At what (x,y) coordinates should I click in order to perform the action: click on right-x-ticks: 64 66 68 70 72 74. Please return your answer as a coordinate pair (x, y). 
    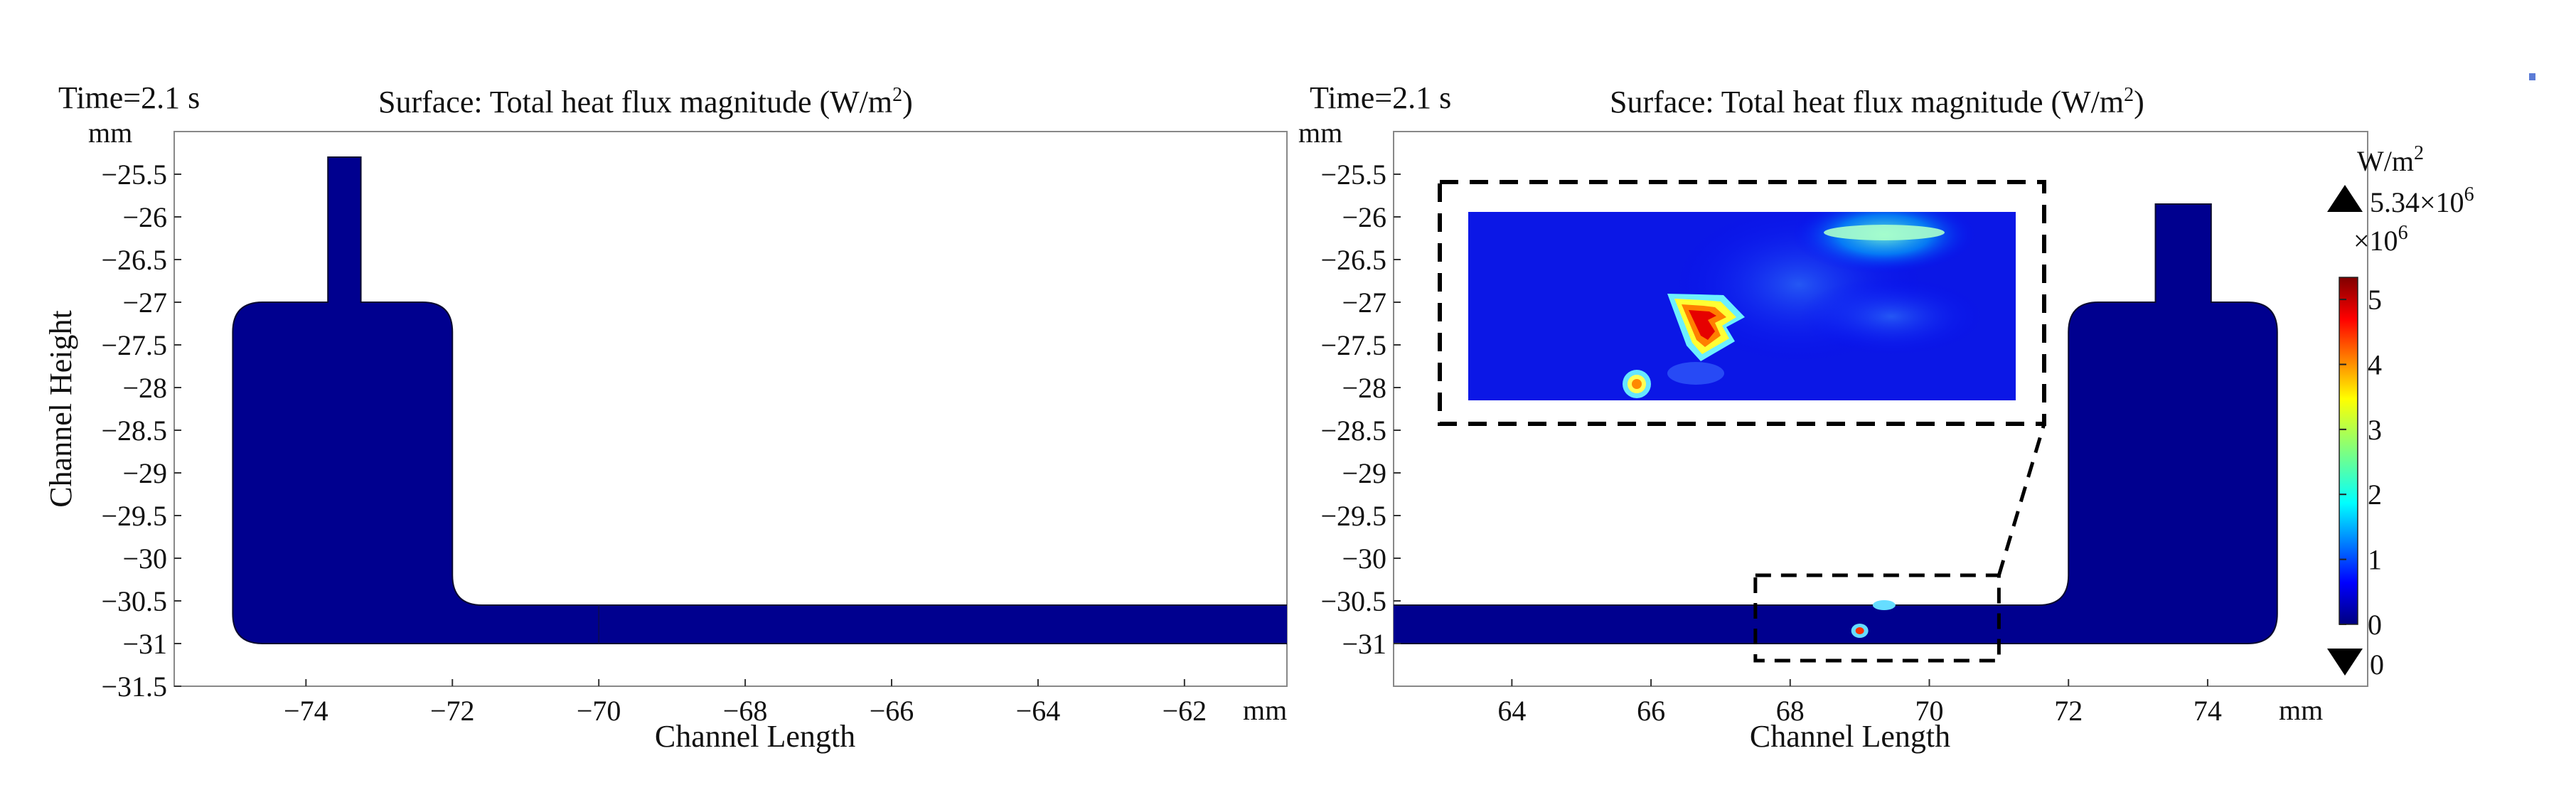
    Looking at the image, I should click on (1860, 703).